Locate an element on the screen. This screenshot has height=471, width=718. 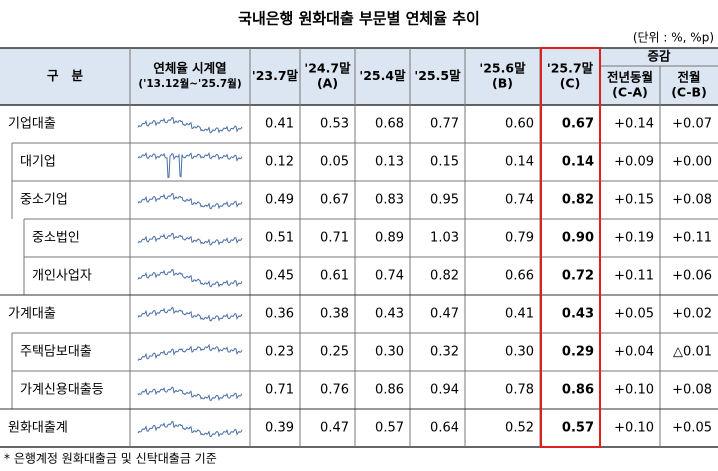
unit: (단위 : %, %p) is located at coordinates (673, 38).